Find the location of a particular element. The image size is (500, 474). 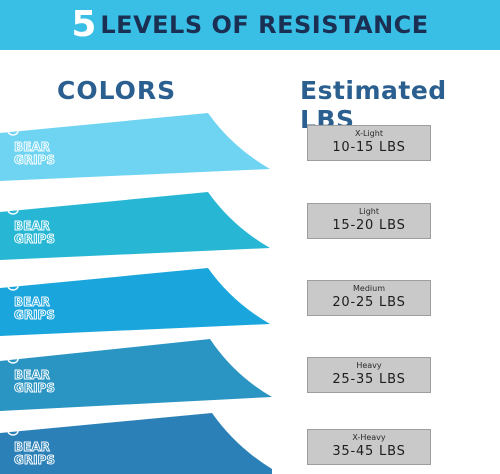

resistance-badge-heavy: Heavy 25-35 LBS is located at coordinates (369, 375).